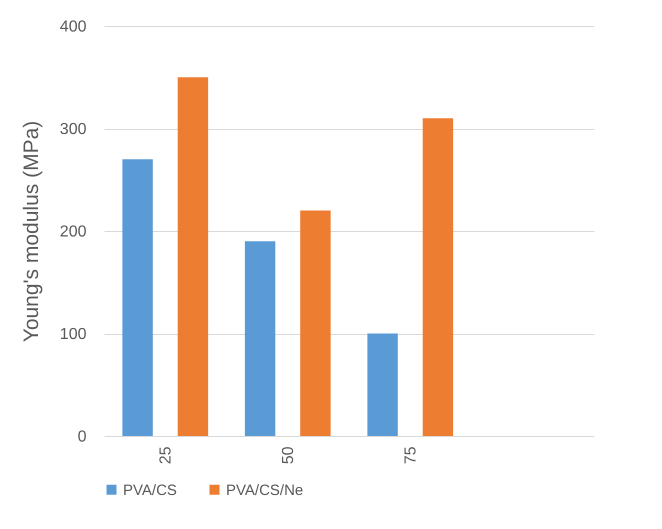  I want to click on y-tick-label: 200, so click(73, 232).